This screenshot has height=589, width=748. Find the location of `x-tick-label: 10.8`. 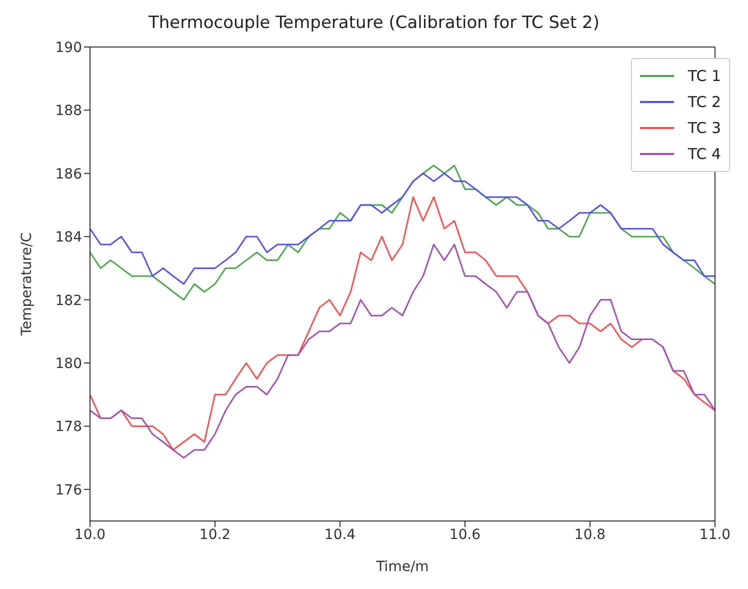

x-tick-label: 10.8 is located at coordinates (590, 534).